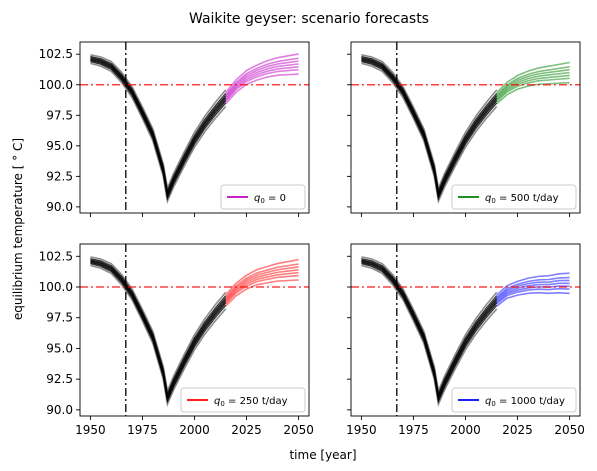 This screenshot has height=471, width=597. What do you see at coordinates (530, 401) in the screenshot?
I see `legend-label-text: = 1000 t/day` at bounding box center [530, 401].